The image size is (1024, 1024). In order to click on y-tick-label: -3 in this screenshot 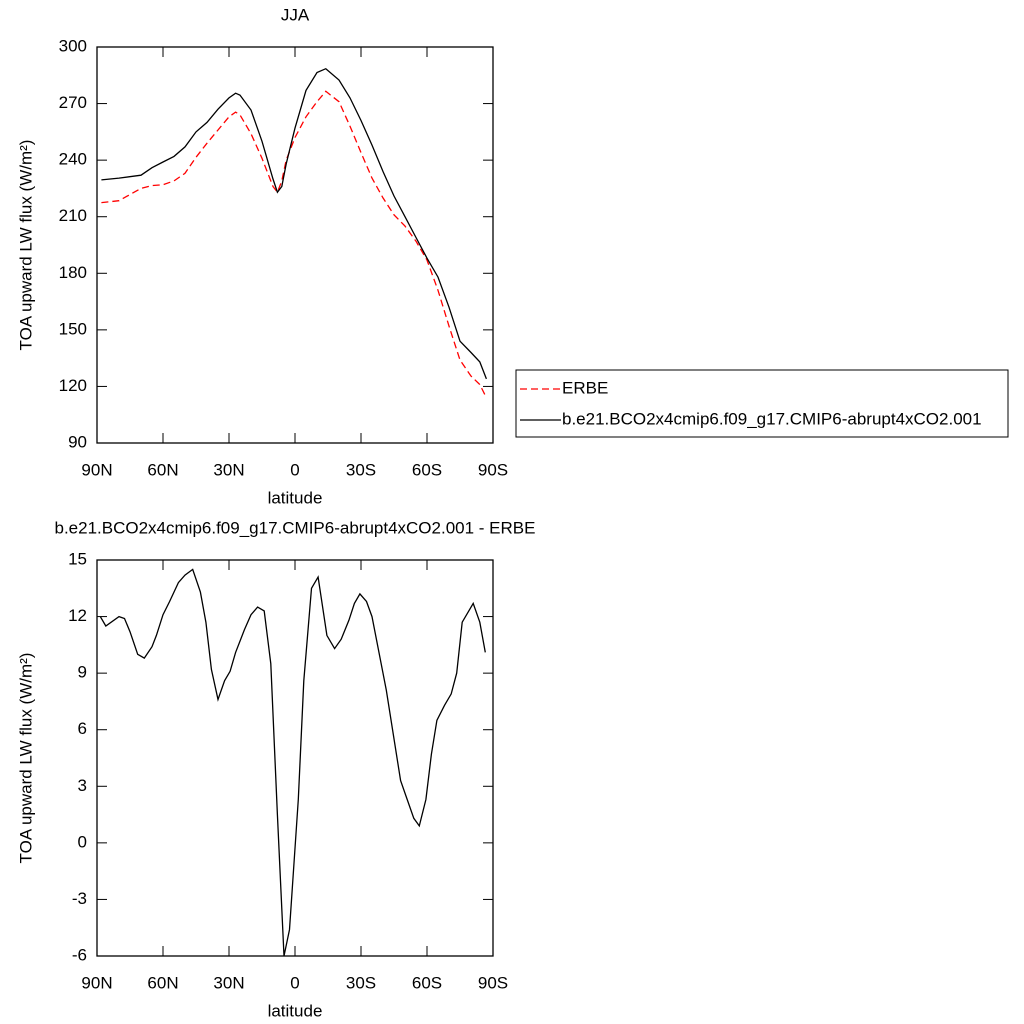, I will do `click(79, 898)`.